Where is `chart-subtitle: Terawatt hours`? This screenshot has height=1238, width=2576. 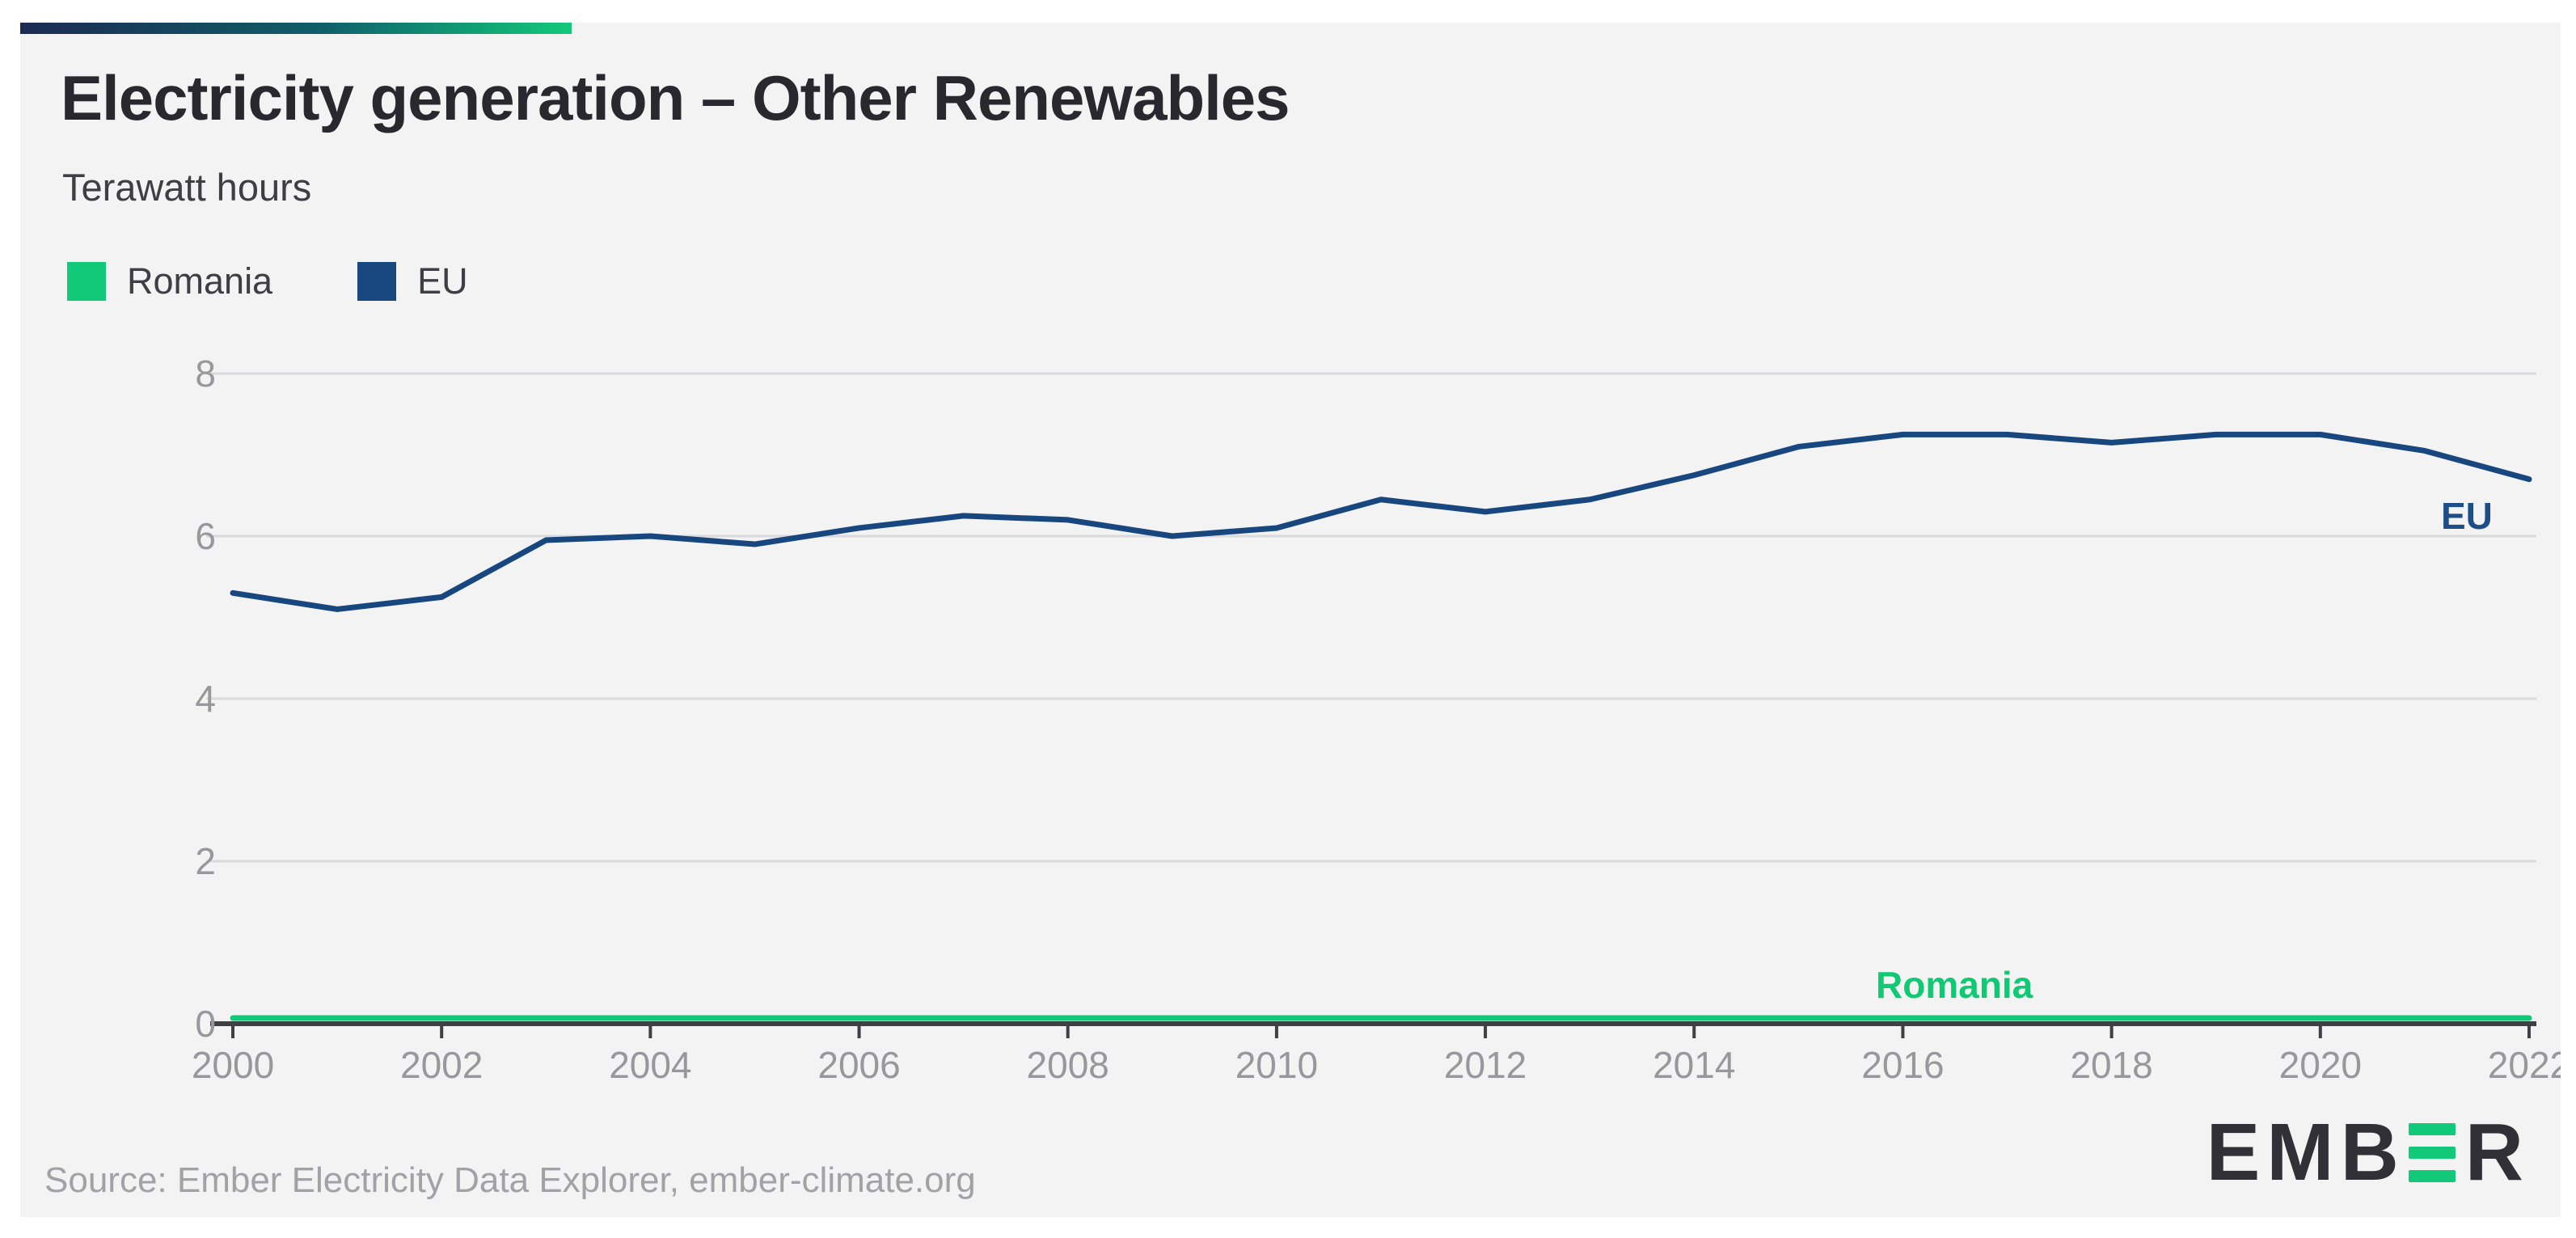 chart-subtitle: Terawatt hours is located at coordinates (187, 187).